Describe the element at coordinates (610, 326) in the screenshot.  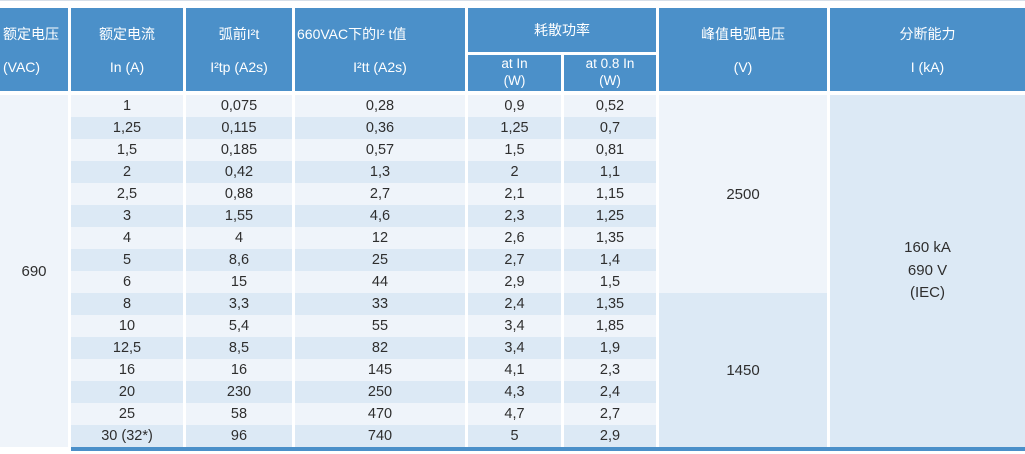
I see `table-cell: 1,85` at that location.